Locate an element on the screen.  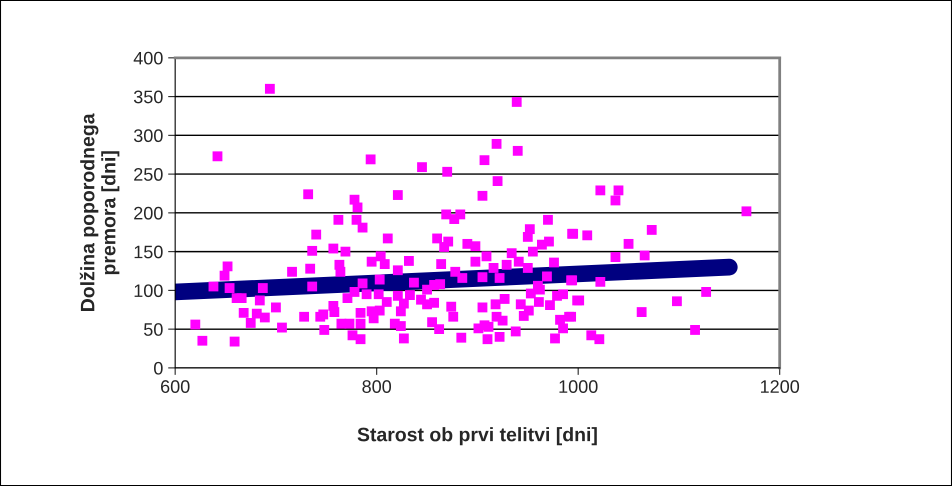
x-tick-label: 800 is located at coordinates (377, 386).